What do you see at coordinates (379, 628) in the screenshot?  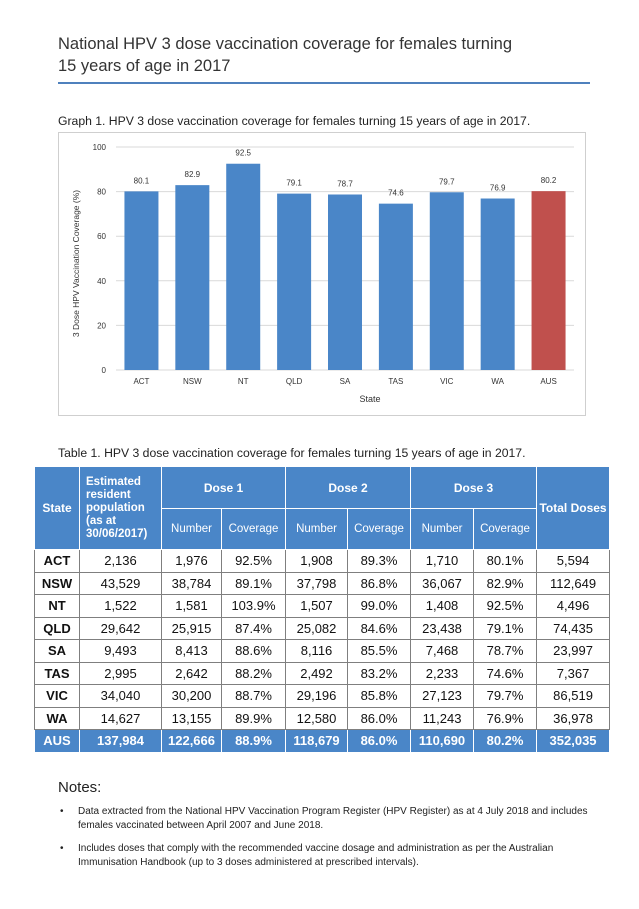 I see `cell-dose2-coverage: 84.6%` at bounding box center [379, 628].